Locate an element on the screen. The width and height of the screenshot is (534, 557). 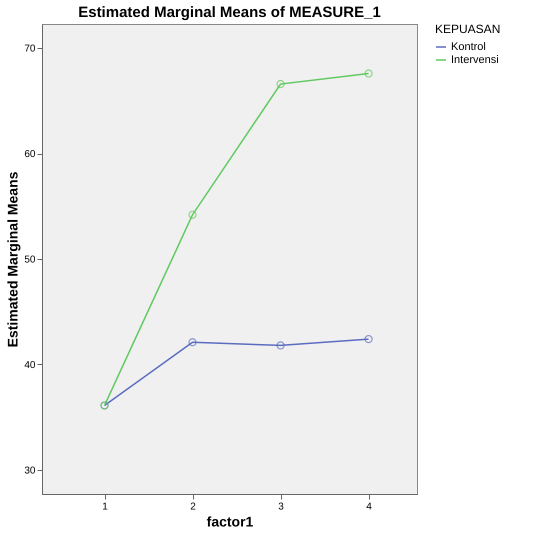
chart-title: Estimated Marginal Means of MEASURE_1 is located at coordinates (229, 12).